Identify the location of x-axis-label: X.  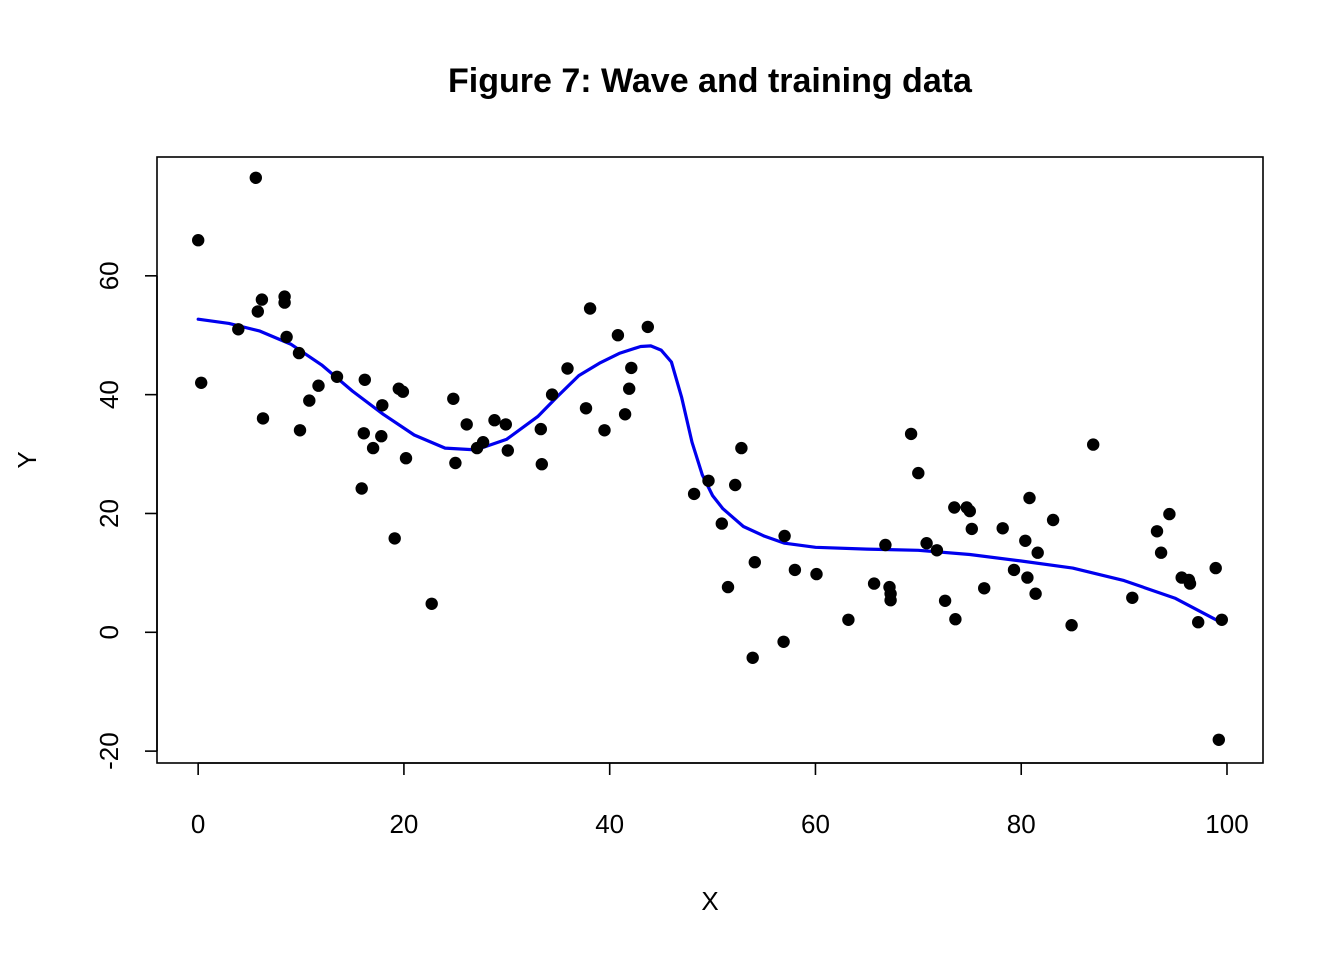
(709, 901).